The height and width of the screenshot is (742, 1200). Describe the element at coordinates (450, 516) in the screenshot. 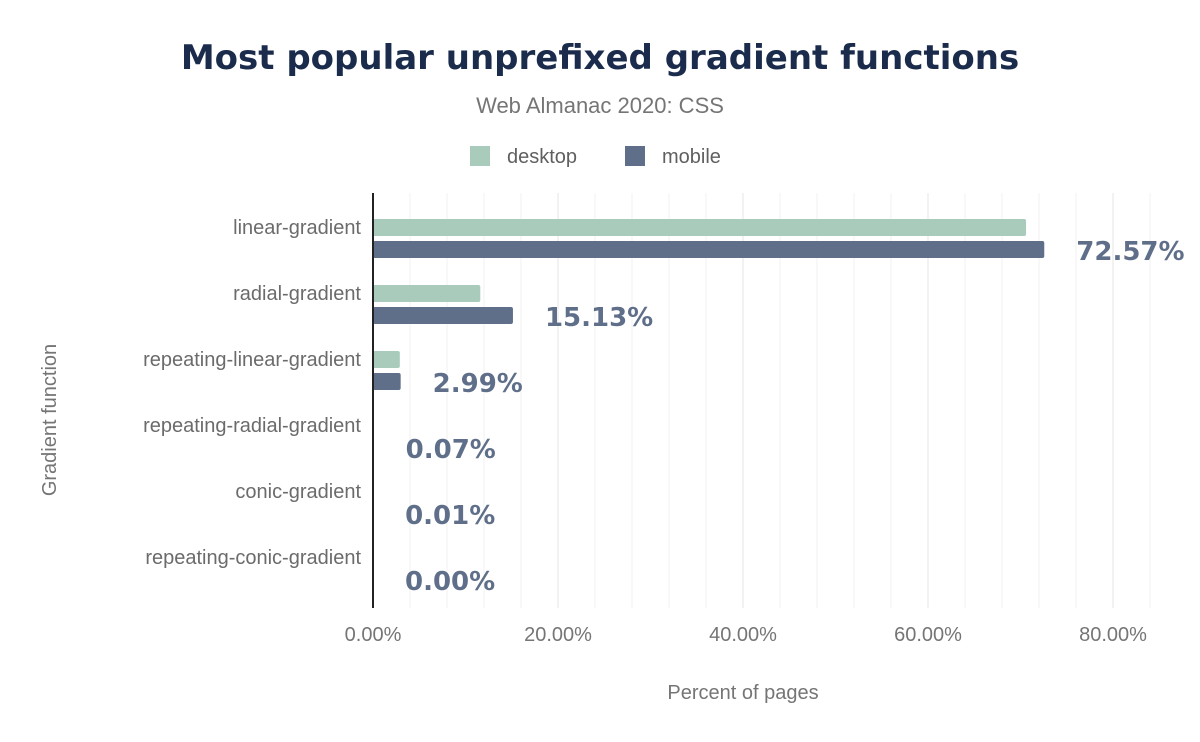

I see `data-label: 0.01%` at that location.